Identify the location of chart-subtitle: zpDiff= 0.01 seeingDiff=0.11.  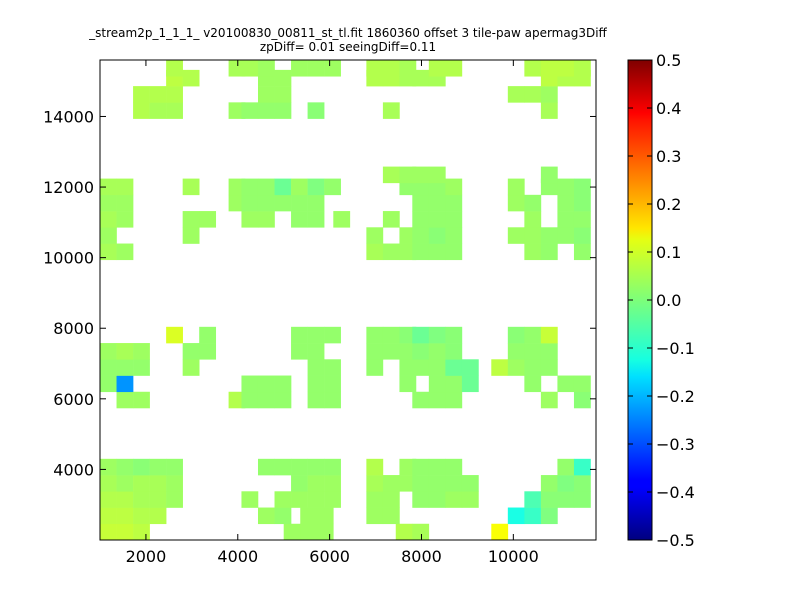
(348, 47).